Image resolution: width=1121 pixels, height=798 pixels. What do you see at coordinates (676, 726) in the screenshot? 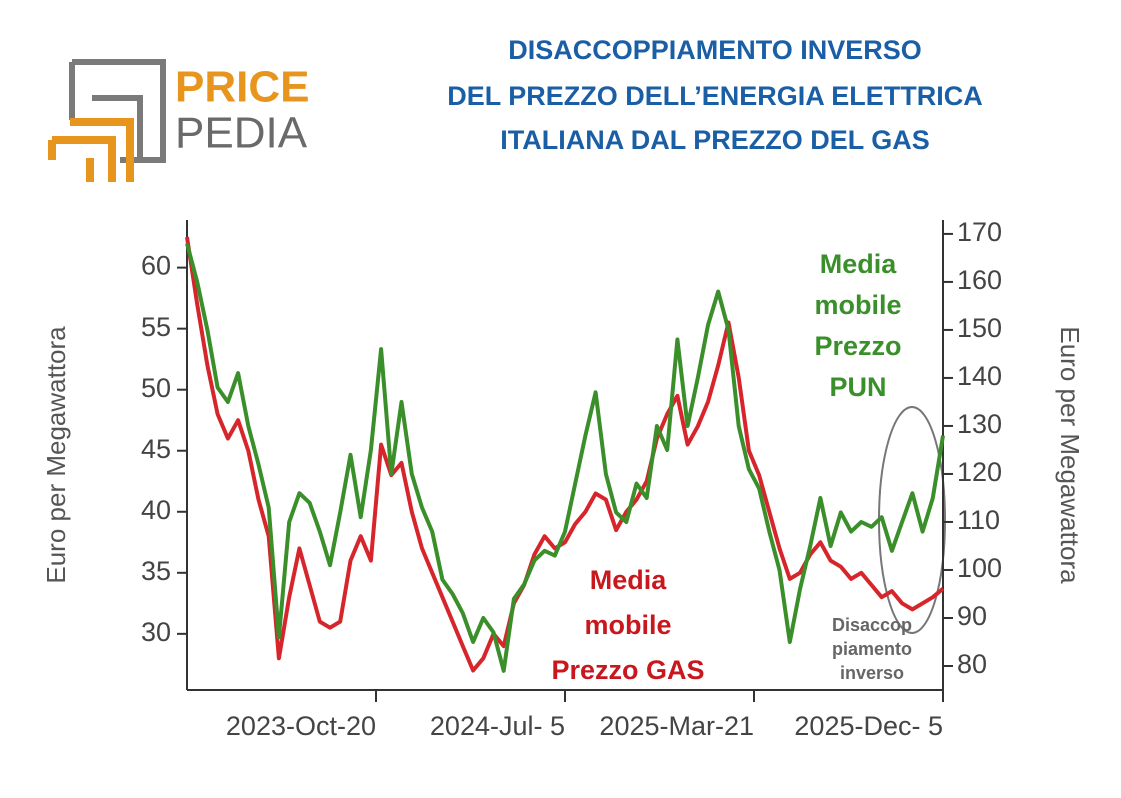
I see `x-tick-label: 2025-Mar-21` at bounding box center [676, 726].